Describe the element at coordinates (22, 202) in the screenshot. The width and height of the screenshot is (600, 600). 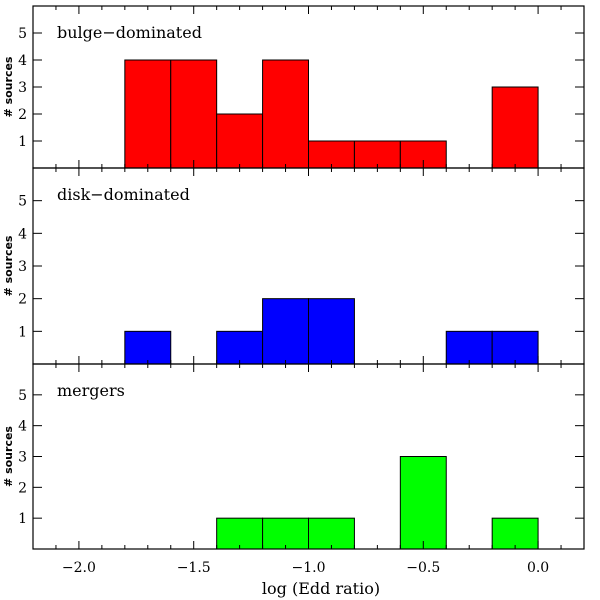
I see `y-tick-label-disk-dominated-4: 5` at that location.